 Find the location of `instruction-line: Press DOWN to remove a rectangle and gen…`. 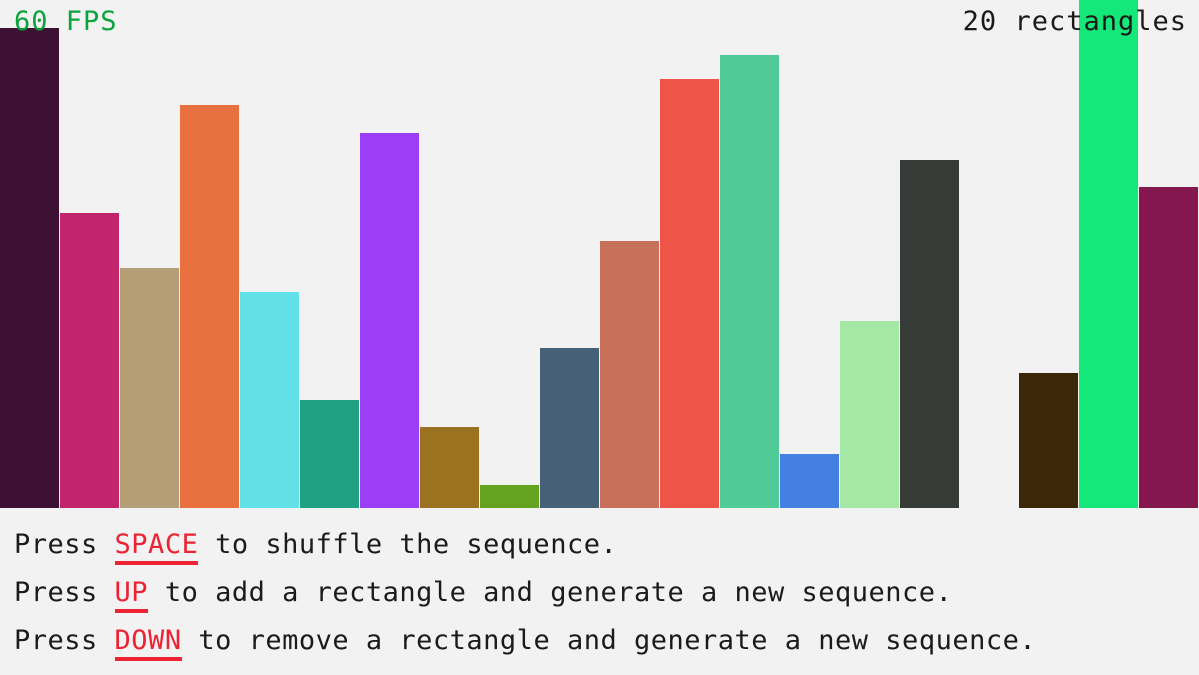

instruction-line: Press DOWN to remove a rectangle and gen… is located at coordinates (606, 641).